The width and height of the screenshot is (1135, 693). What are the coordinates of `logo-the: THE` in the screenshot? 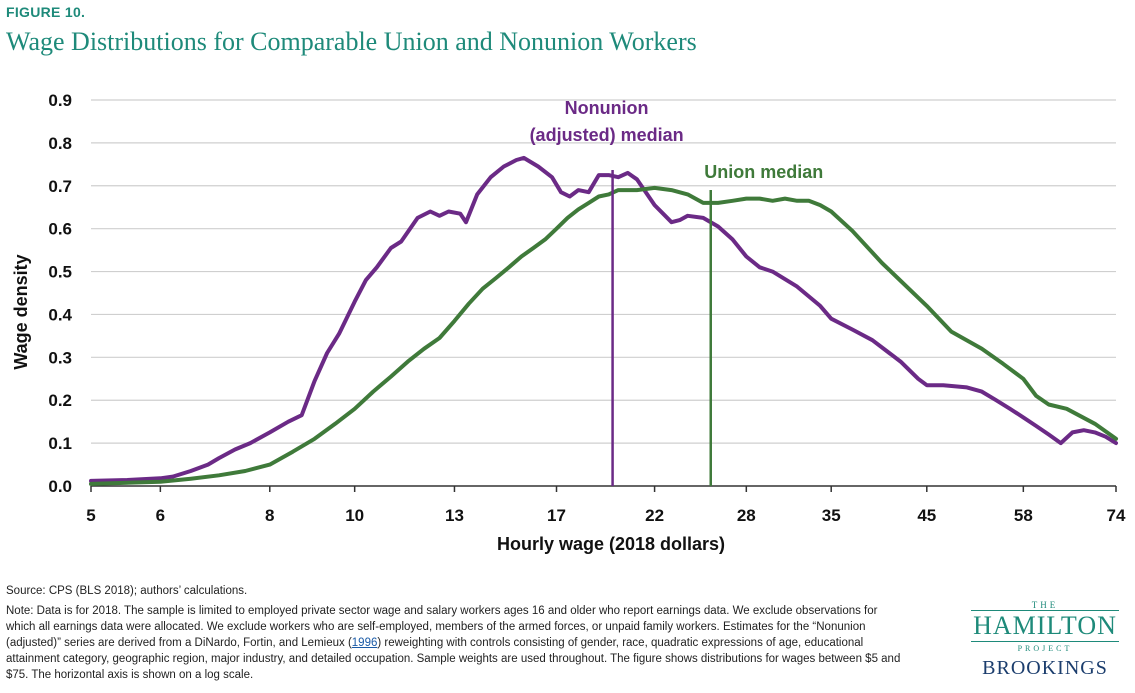 It's located at (1045, 605).